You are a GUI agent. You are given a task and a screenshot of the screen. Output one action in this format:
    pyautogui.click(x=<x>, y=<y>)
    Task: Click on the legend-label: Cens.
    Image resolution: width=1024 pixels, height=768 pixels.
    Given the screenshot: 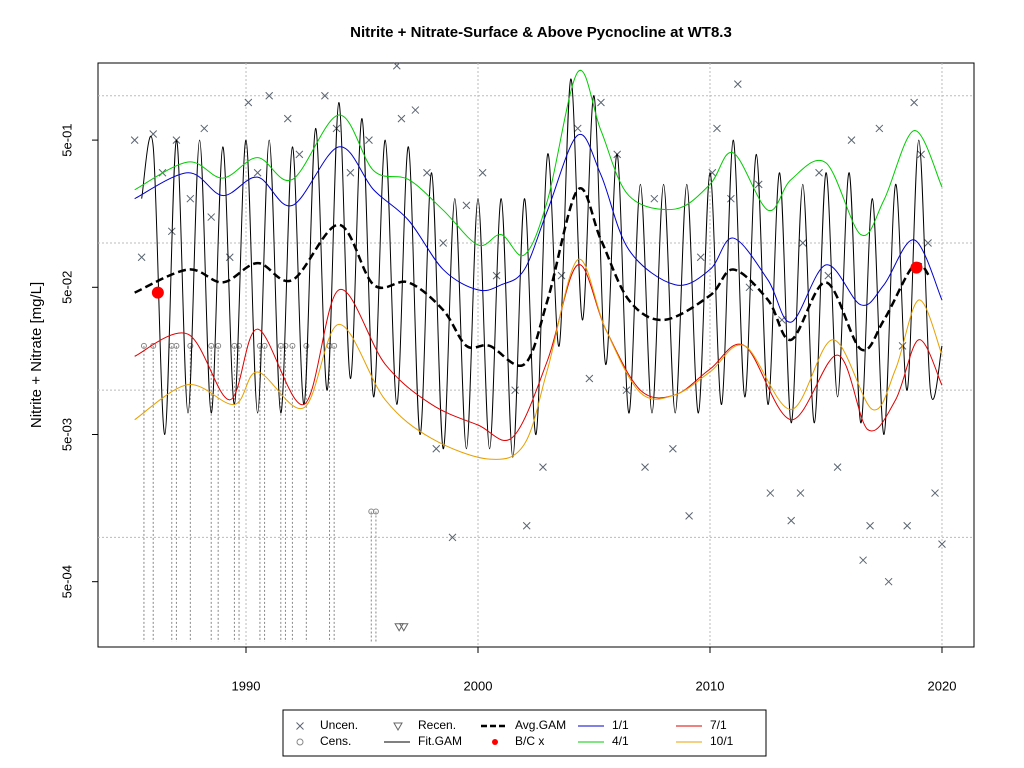 What is the action you would take?
    pyautogui.click(x=335, y=741)
    